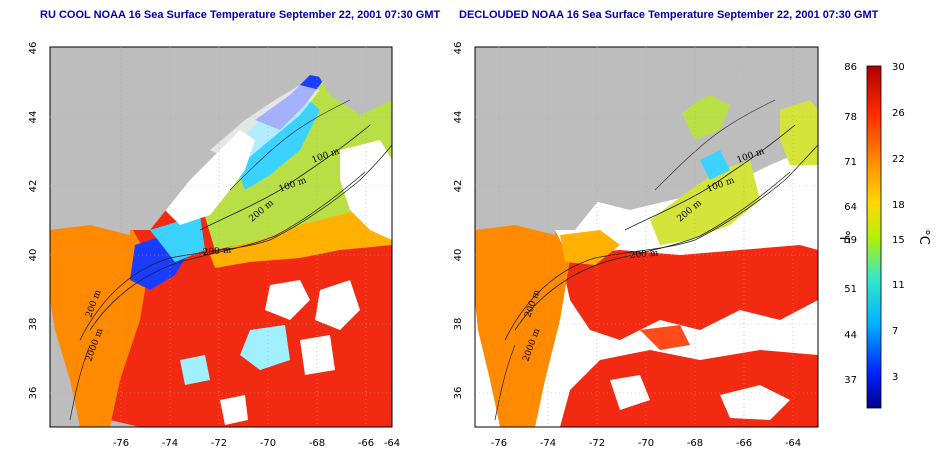  Describe the element at coordinates (850, 335) in the screenshot. I see `fahrenheit-tick: 44` at that location.